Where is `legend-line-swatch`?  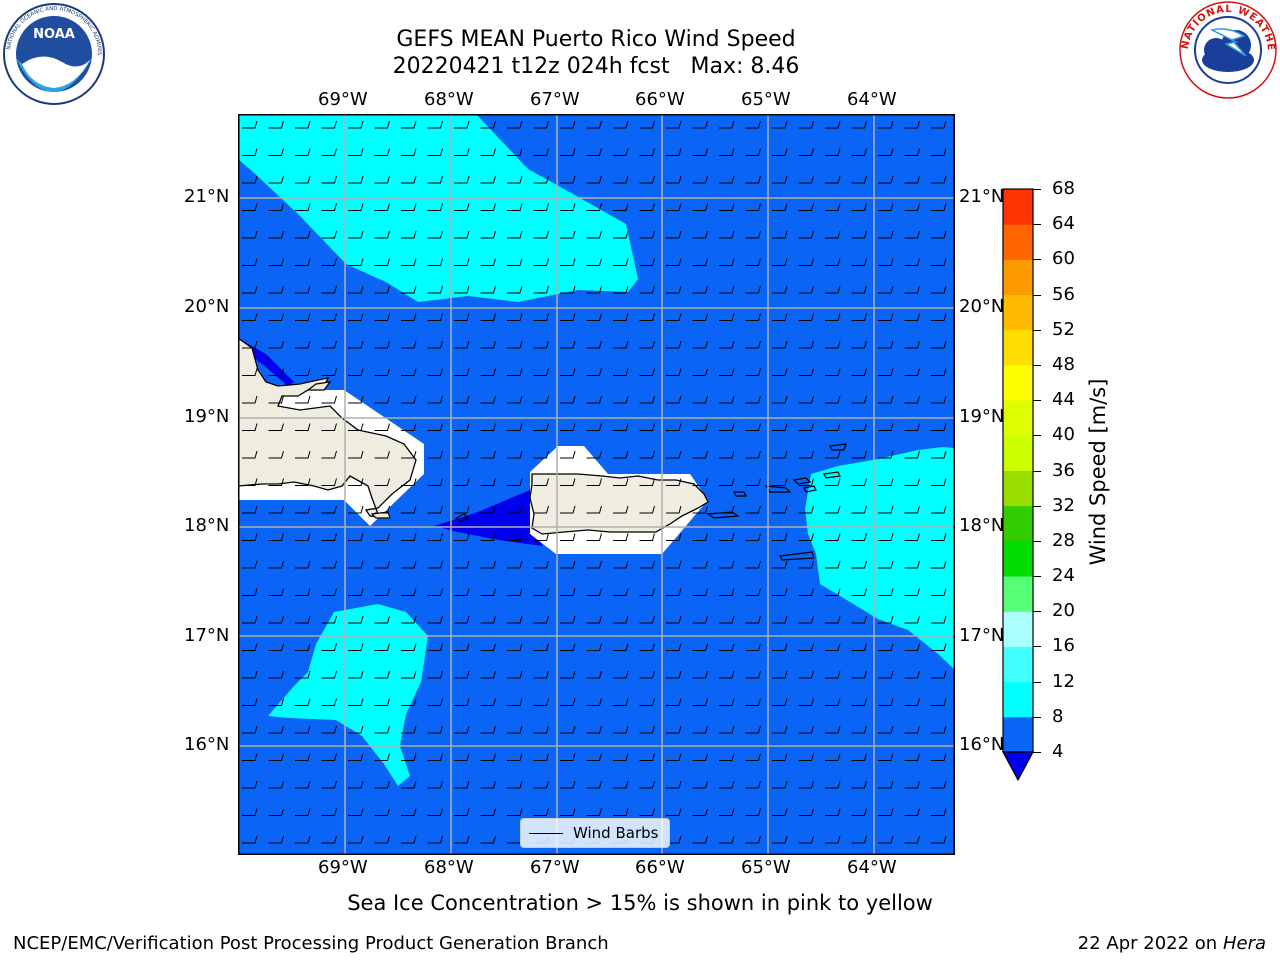 legend-line-swatch is located at coordinates (546, 833).